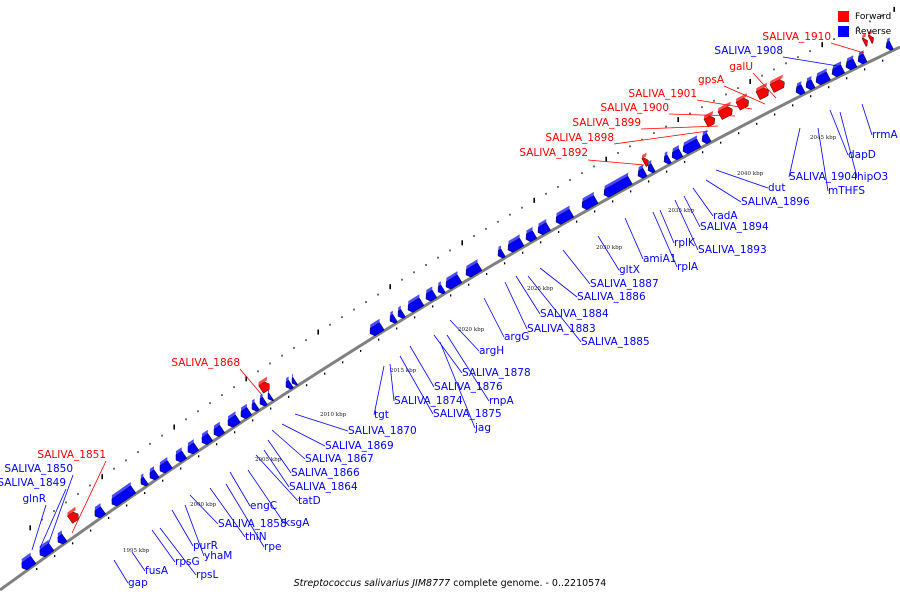 This screenshot has width=900, height=600. What do you see at coordinates (203, 505) in the screenshot?
I see `scale-tick-label: 2000 kbp` at bounding box center [203, 505].